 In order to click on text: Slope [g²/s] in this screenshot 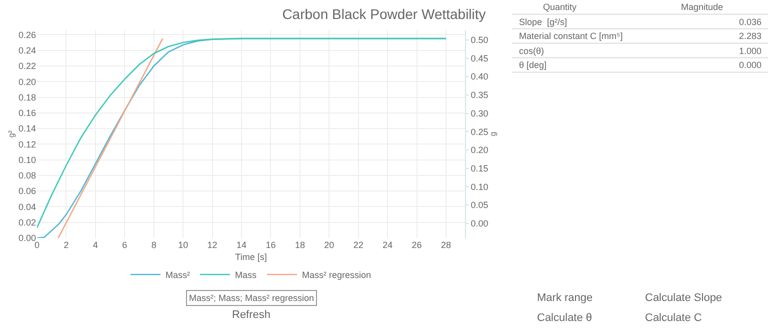, I will do `click(543, 22)`.